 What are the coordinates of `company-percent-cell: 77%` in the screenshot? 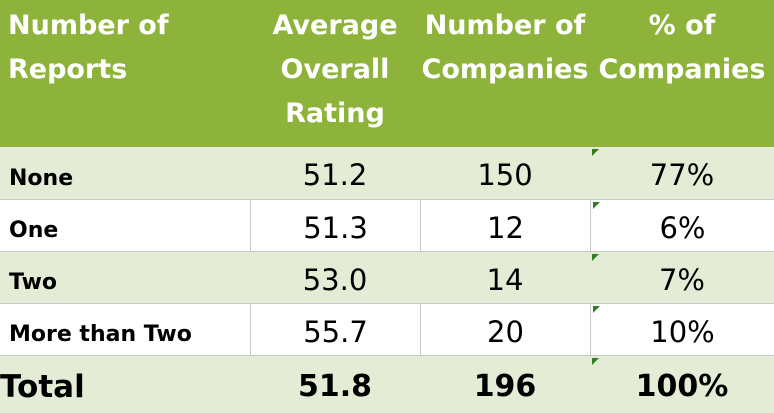 It's located at (682, 173).